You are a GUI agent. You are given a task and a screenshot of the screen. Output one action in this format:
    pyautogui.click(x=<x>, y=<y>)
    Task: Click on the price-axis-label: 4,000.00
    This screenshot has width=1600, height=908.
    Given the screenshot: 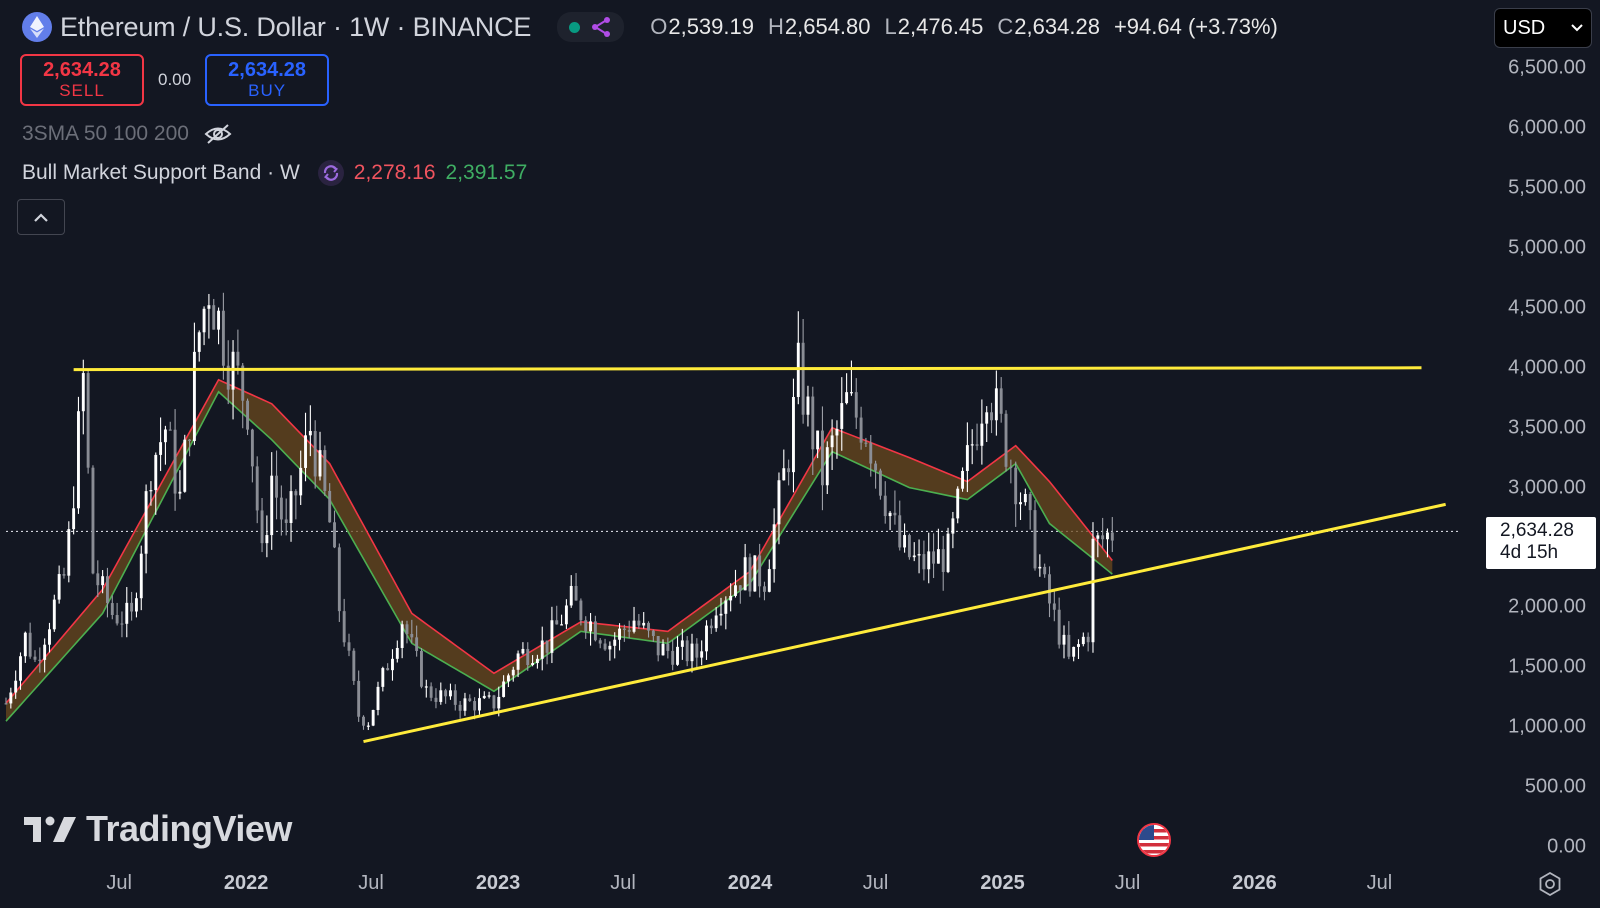 What is the action you would take?
    pyautogui.click(x=1547, y=367)
    